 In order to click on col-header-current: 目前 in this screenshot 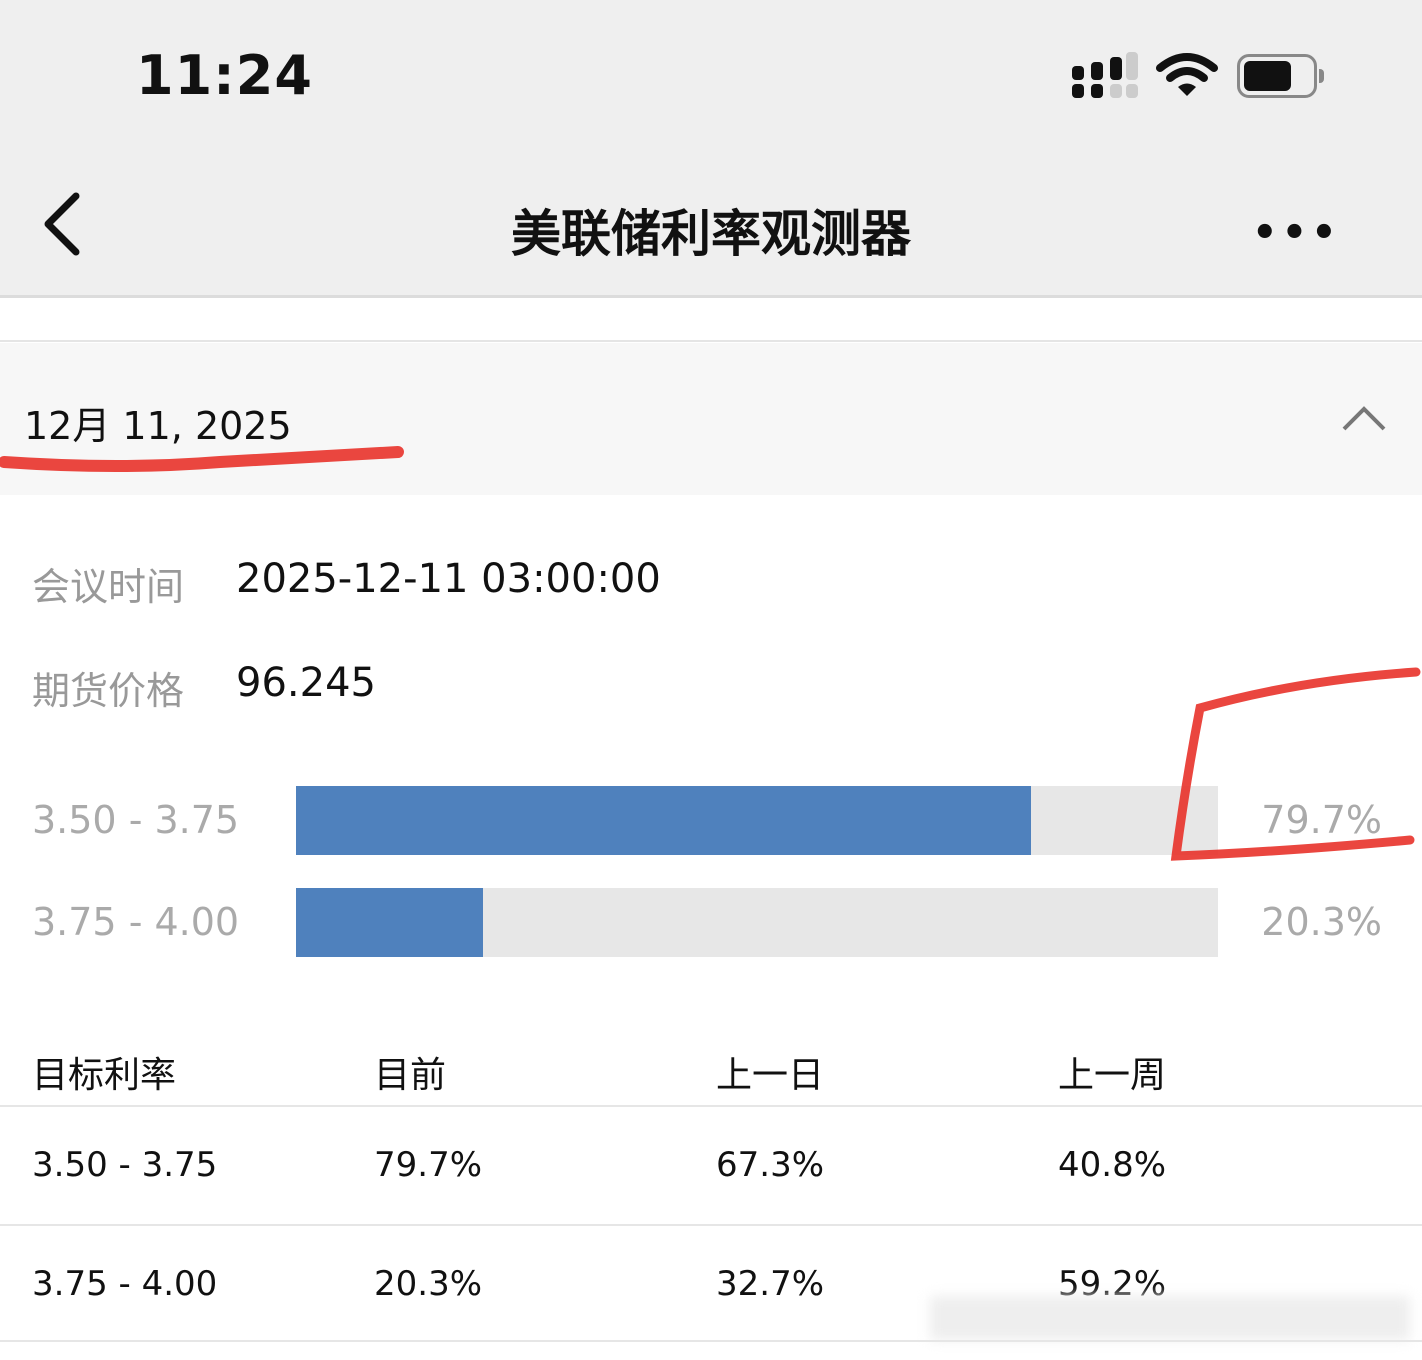, I will do `click(410, 1075)`.